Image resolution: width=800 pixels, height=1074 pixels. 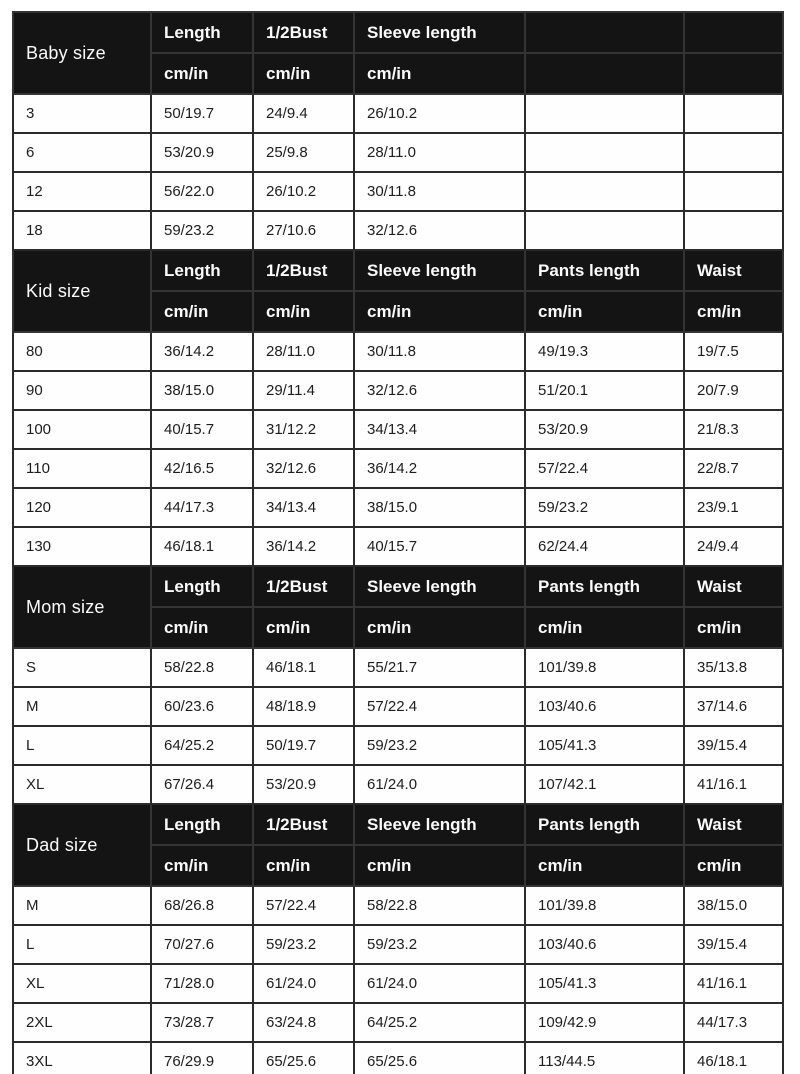 What do you see at coordinates (82, 905) in the screenshot?
I see `row-size-label: M` at bounding box center [82, 905].